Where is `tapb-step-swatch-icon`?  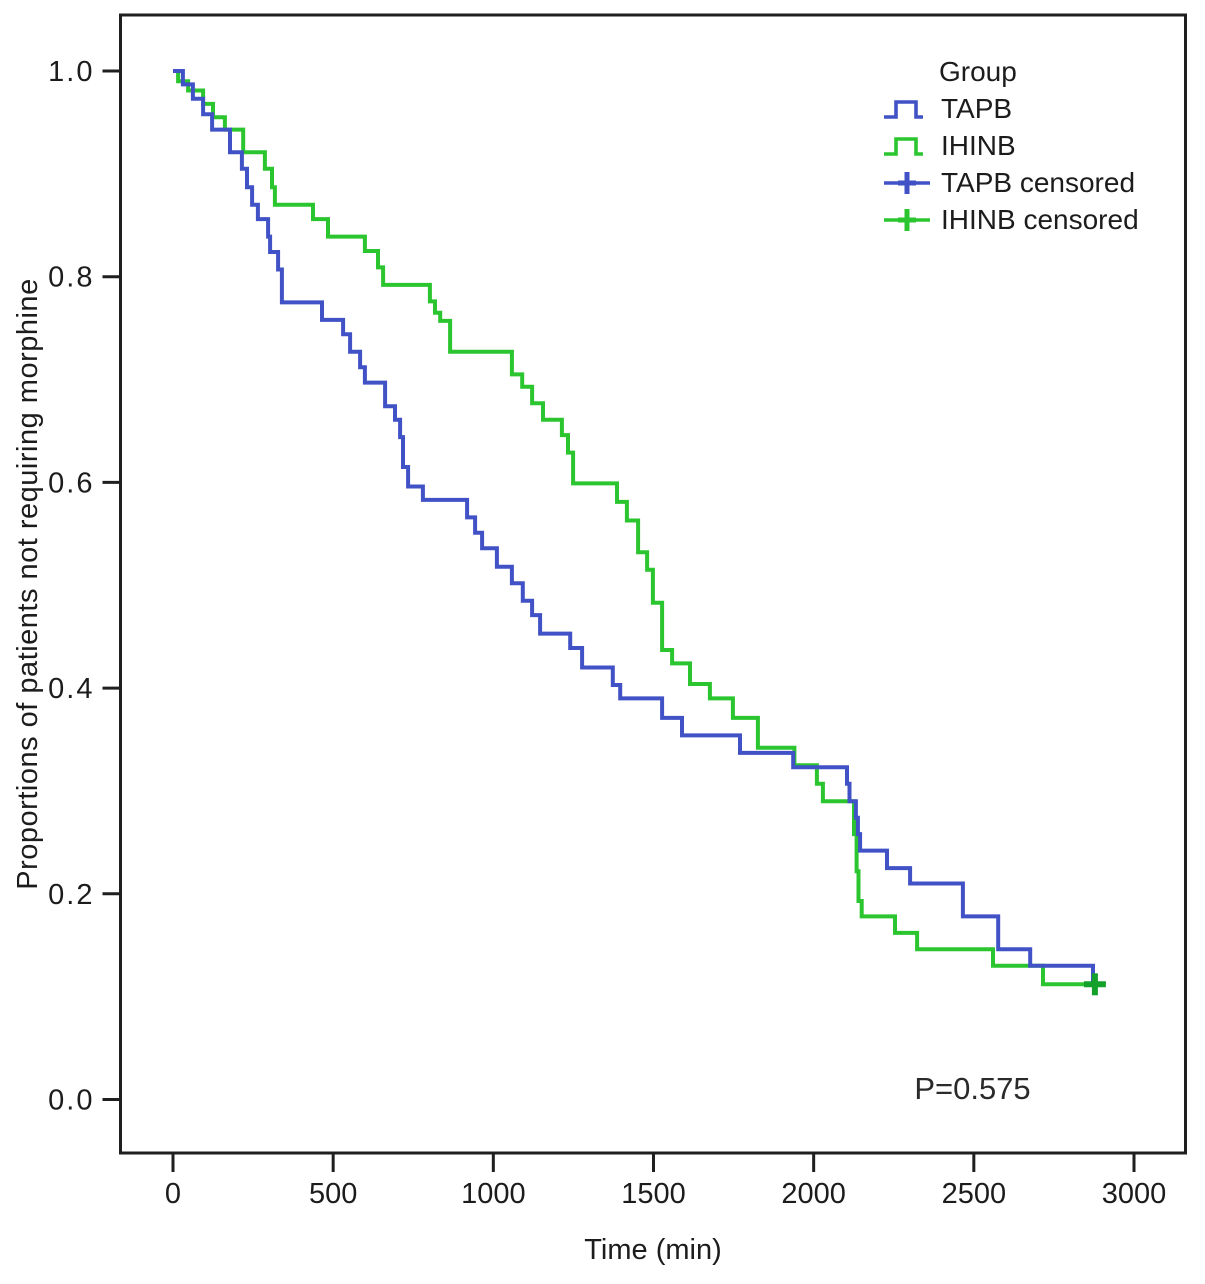
tapb-step-swatch-icon is located at coordinates (903, 109).